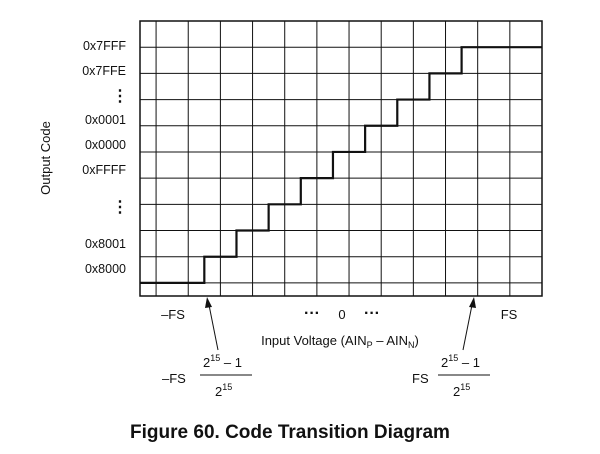 This screenshot has width=600, height=454. Describe the element at coordinates (208, 302) in the screenshot. I see `neg-annotation-arrowhead` at that location.